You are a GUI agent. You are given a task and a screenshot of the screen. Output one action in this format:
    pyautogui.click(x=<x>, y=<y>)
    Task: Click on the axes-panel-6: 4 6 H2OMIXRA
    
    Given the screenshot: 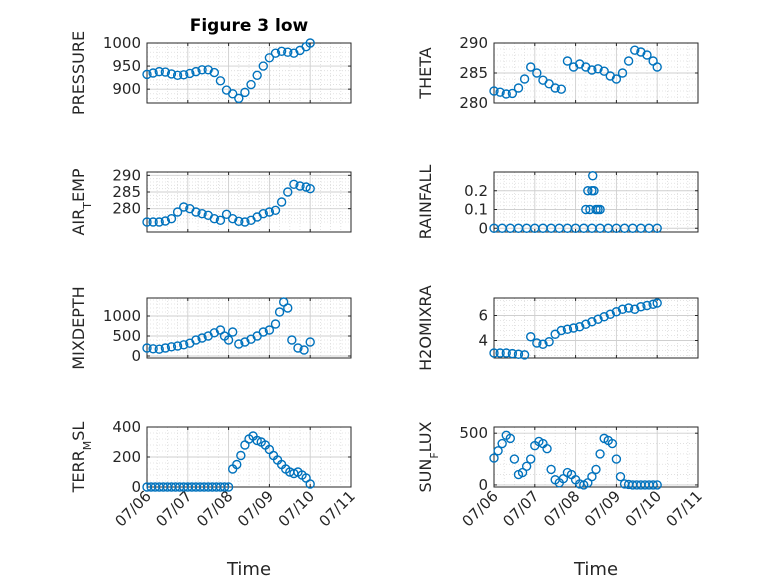 What is the action you would take?
    pyautogui.click(x=557, y=328)
    